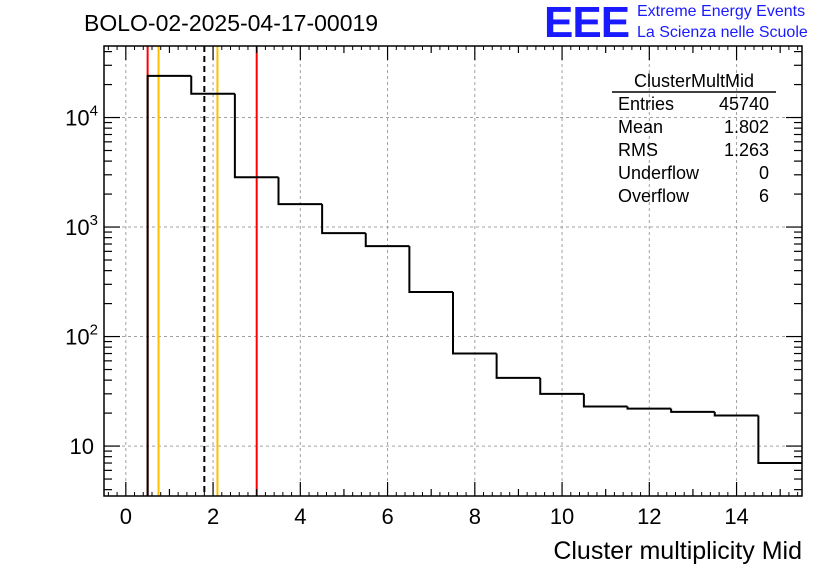 This screenshot has width=836, height=572. What do you see at coordinates (722, 32) in the screenshot?
I see `logo-subtitle-line2: La Scienza nelle Scuole` at bounding box center [722, 32].